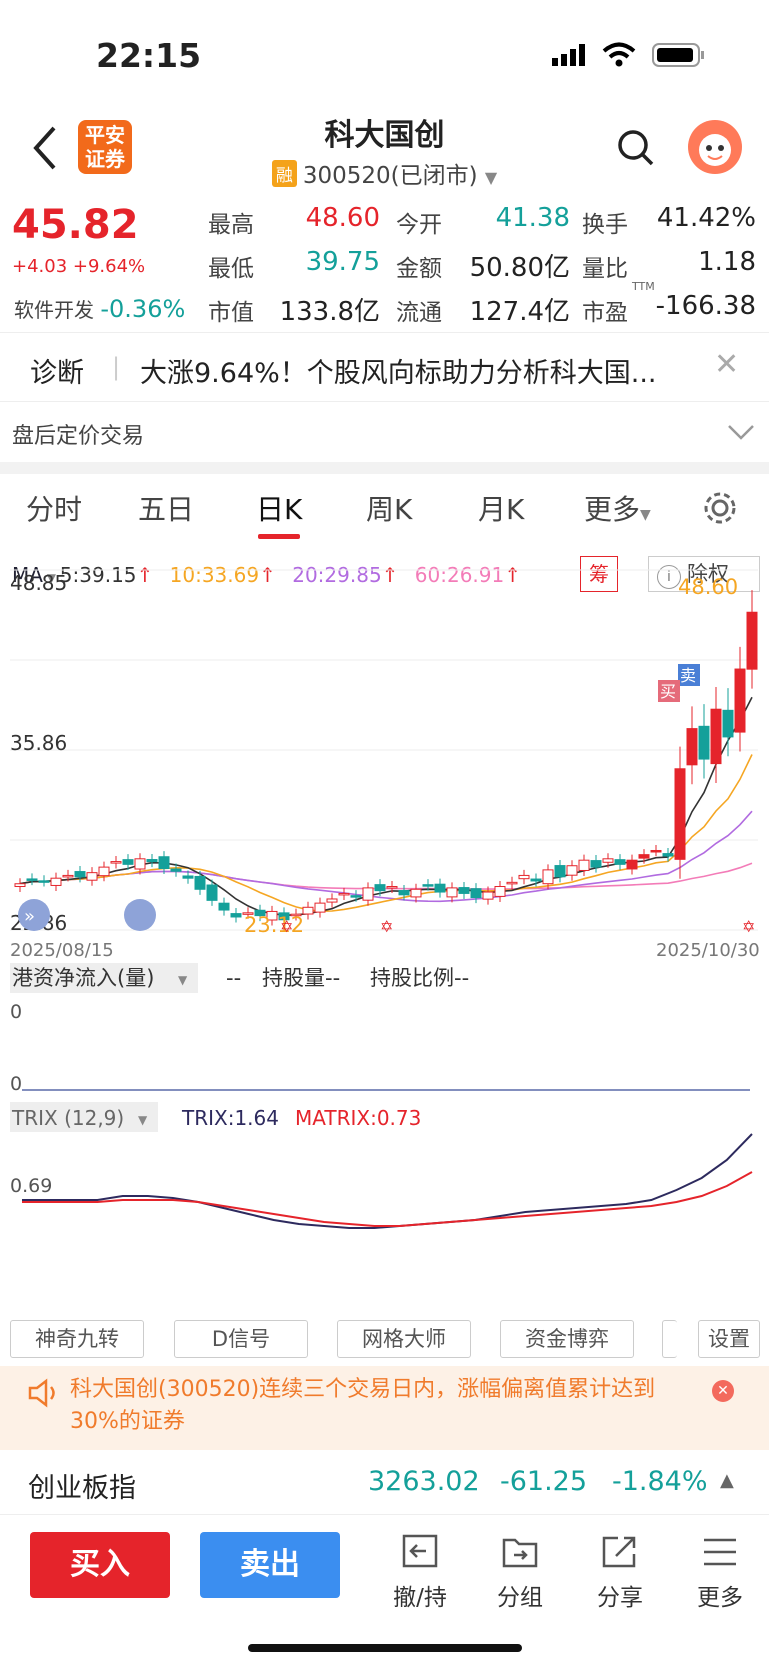  I want to click on quote-label: 最高, so click(231, 225).